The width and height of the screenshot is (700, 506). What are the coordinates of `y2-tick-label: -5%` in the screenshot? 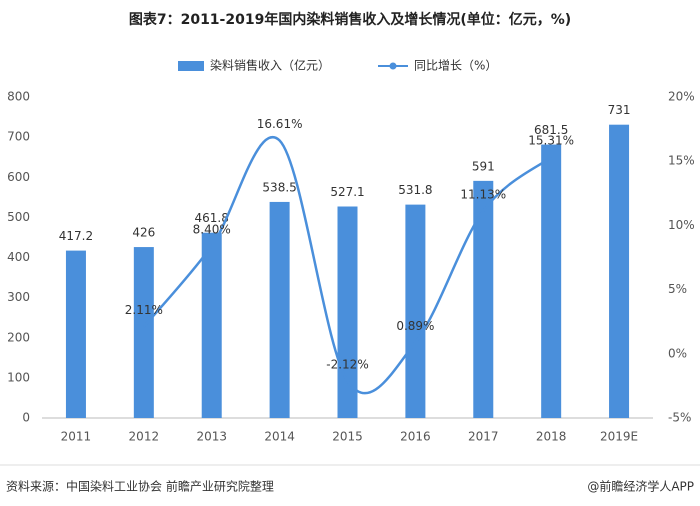 It's located at (679, 418).